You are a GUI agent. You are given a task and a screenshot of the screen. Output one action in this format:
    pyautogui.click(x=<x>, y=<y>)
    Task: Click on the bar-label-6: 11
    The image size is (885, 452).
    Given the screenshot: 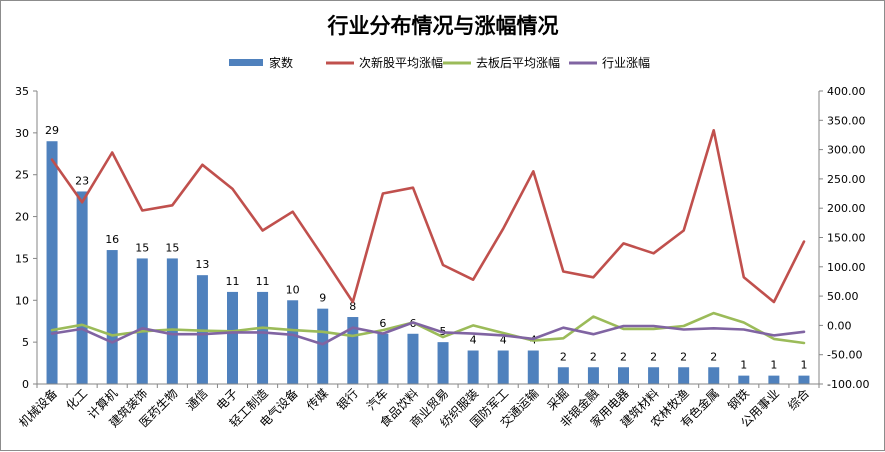 What is the action you would take?
    pyautogui.click(x=233, y=281)
    